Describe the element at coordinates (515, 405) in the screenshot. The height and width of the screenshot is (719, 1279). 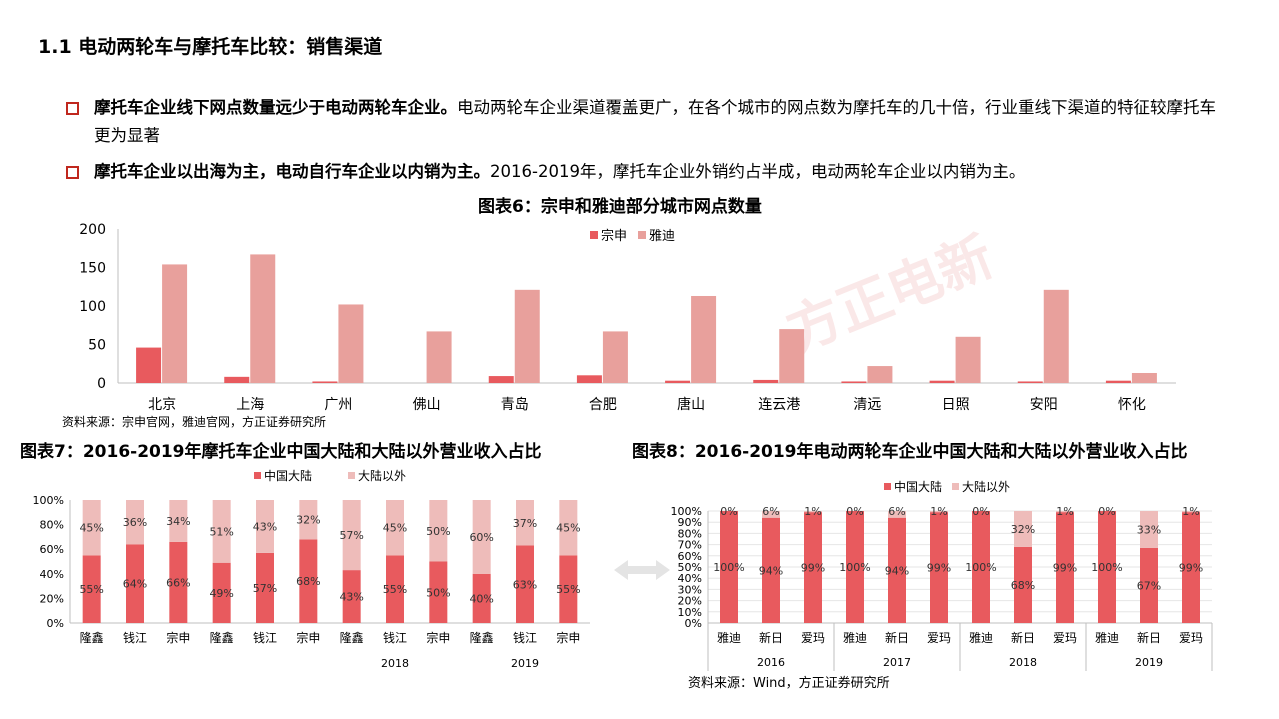
I see `chart6-x-tick-label: 青岛` at that location.